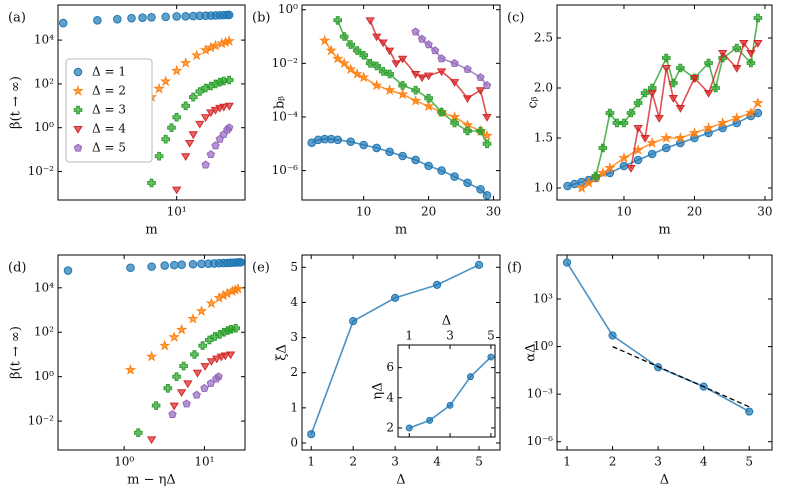  I want to click on y-axis-label: ξΔ, so click(282, 352).